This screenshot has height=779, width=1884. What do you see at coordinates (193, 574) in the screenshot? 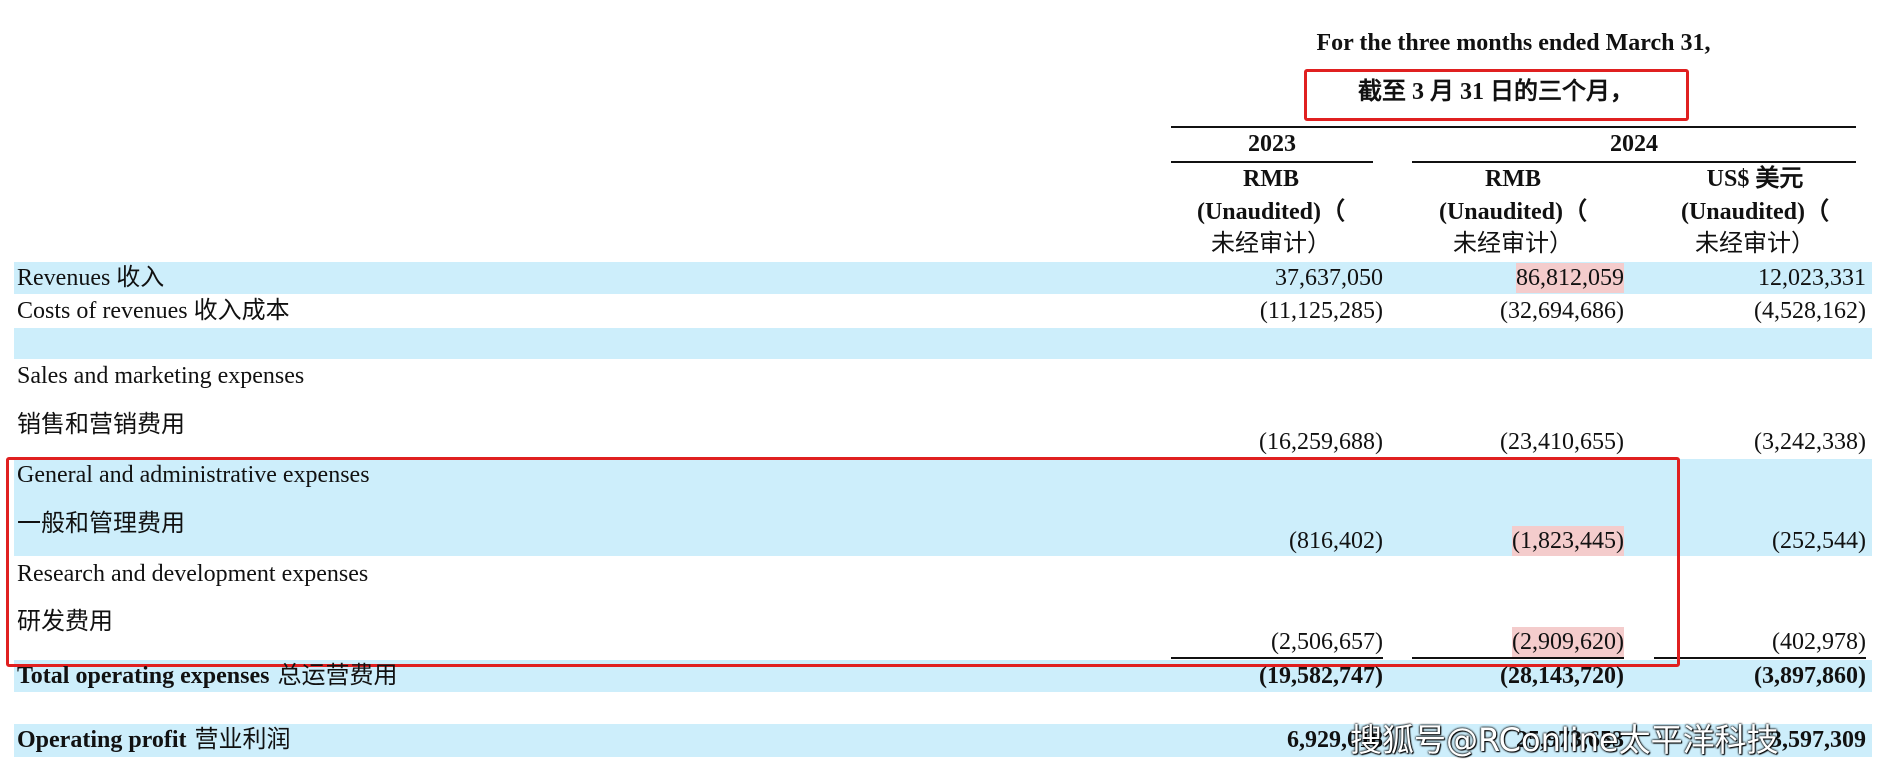
I see `row-label: Research and development expenses` at bounding box center [193, 574].